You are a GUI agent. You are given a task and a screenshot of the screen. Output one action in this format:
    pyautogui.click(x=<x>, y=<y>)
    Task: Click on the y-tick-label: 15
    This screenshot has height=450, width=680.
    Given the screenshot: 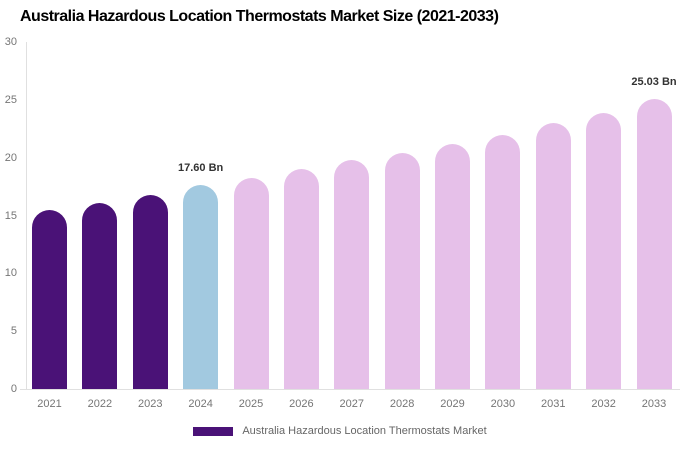 What is the action you would take?
    pyautogui.click(x=10, y=215)
    